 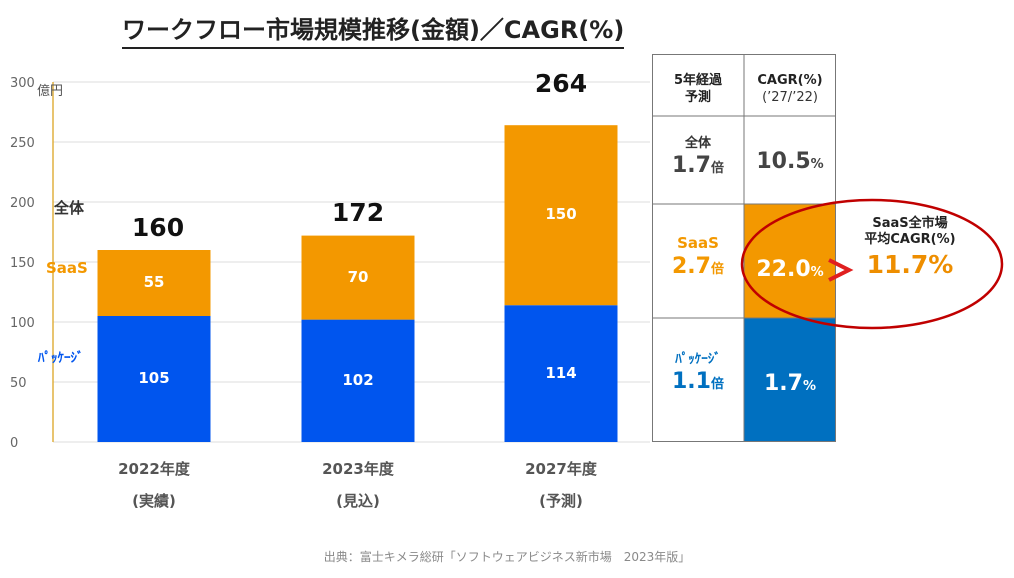 What do you see at coordinates (358, 212) in the screenshot?
I see `bar-total-label: 172` at bounding box center [358, 212].